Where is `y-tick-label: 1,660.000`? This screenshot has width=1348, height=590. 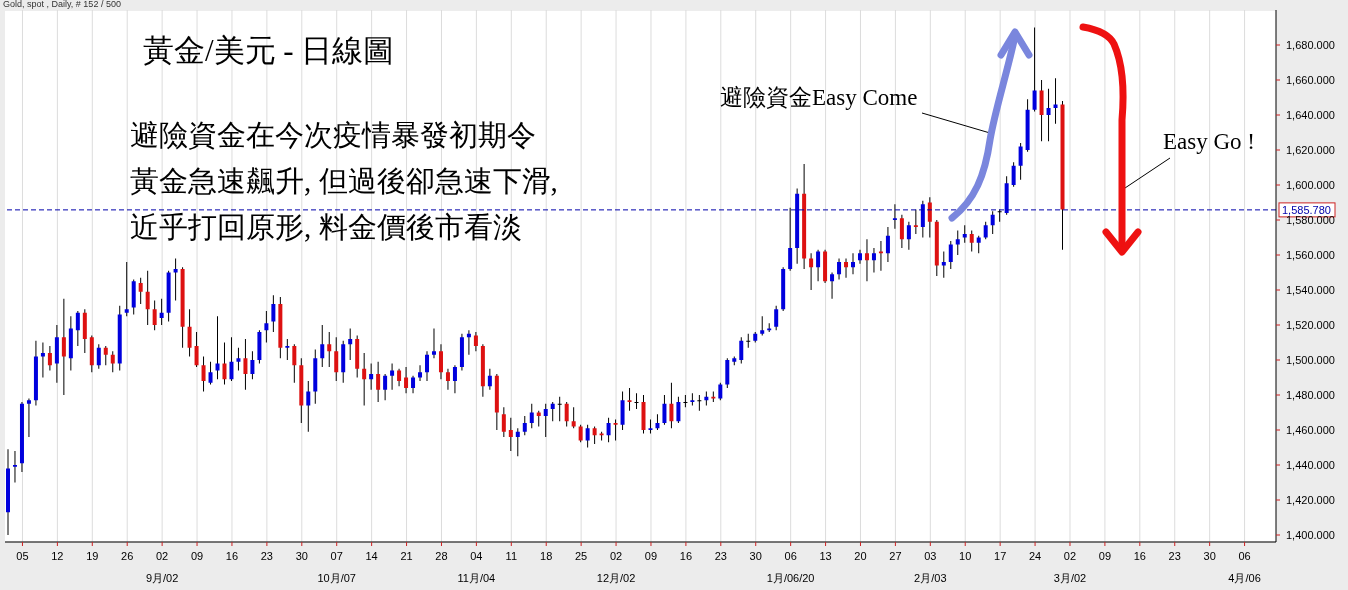
y-tick-label: 1,660.000 is located at coordinates (1310, 80).